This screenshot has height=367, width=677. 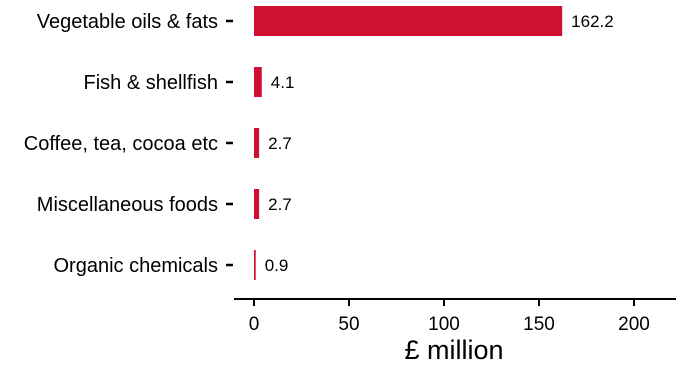 I want to click on bar-value-label: 4.1, so click(x=283, y=82).